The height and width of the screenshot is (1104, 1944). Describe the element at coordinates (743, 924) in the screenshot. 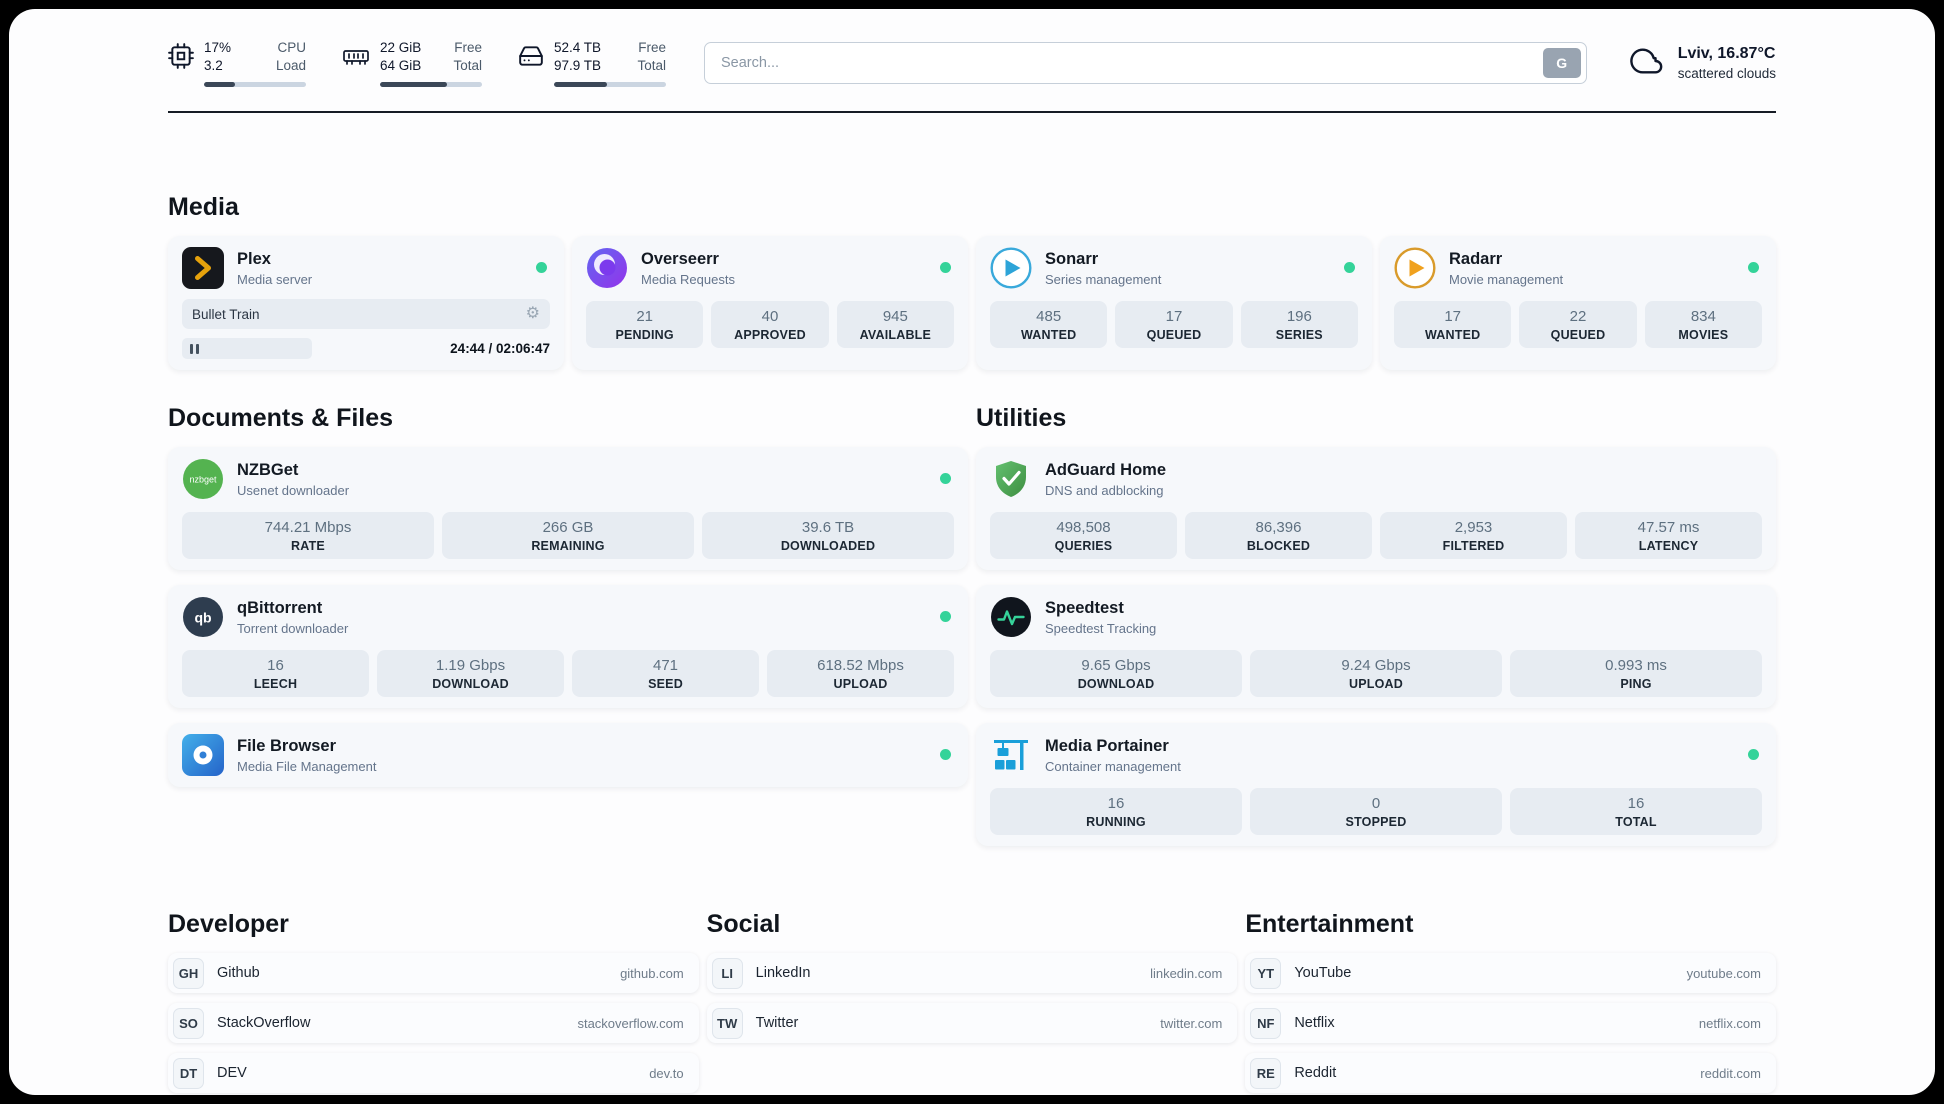

I see `section-title-social: Social` at that location.